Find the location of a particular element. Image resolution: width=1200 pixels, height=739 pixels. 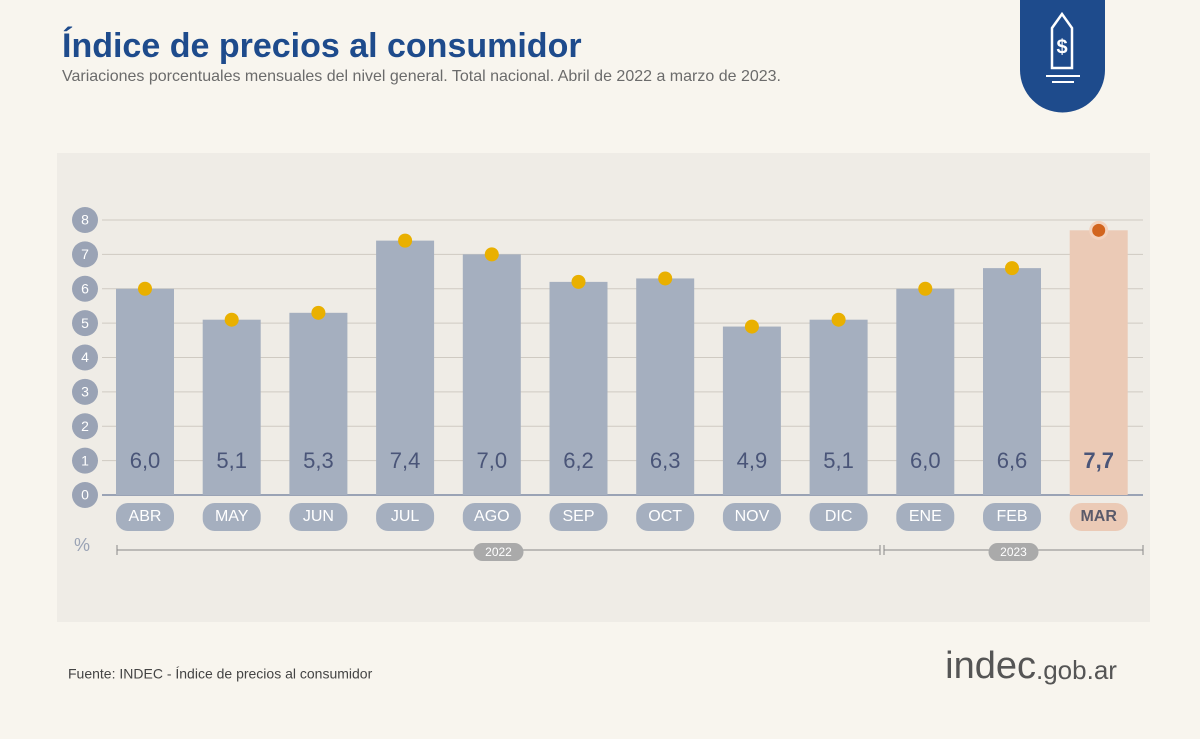

x-tick-label: AGO is located at coordinates (492, 516).